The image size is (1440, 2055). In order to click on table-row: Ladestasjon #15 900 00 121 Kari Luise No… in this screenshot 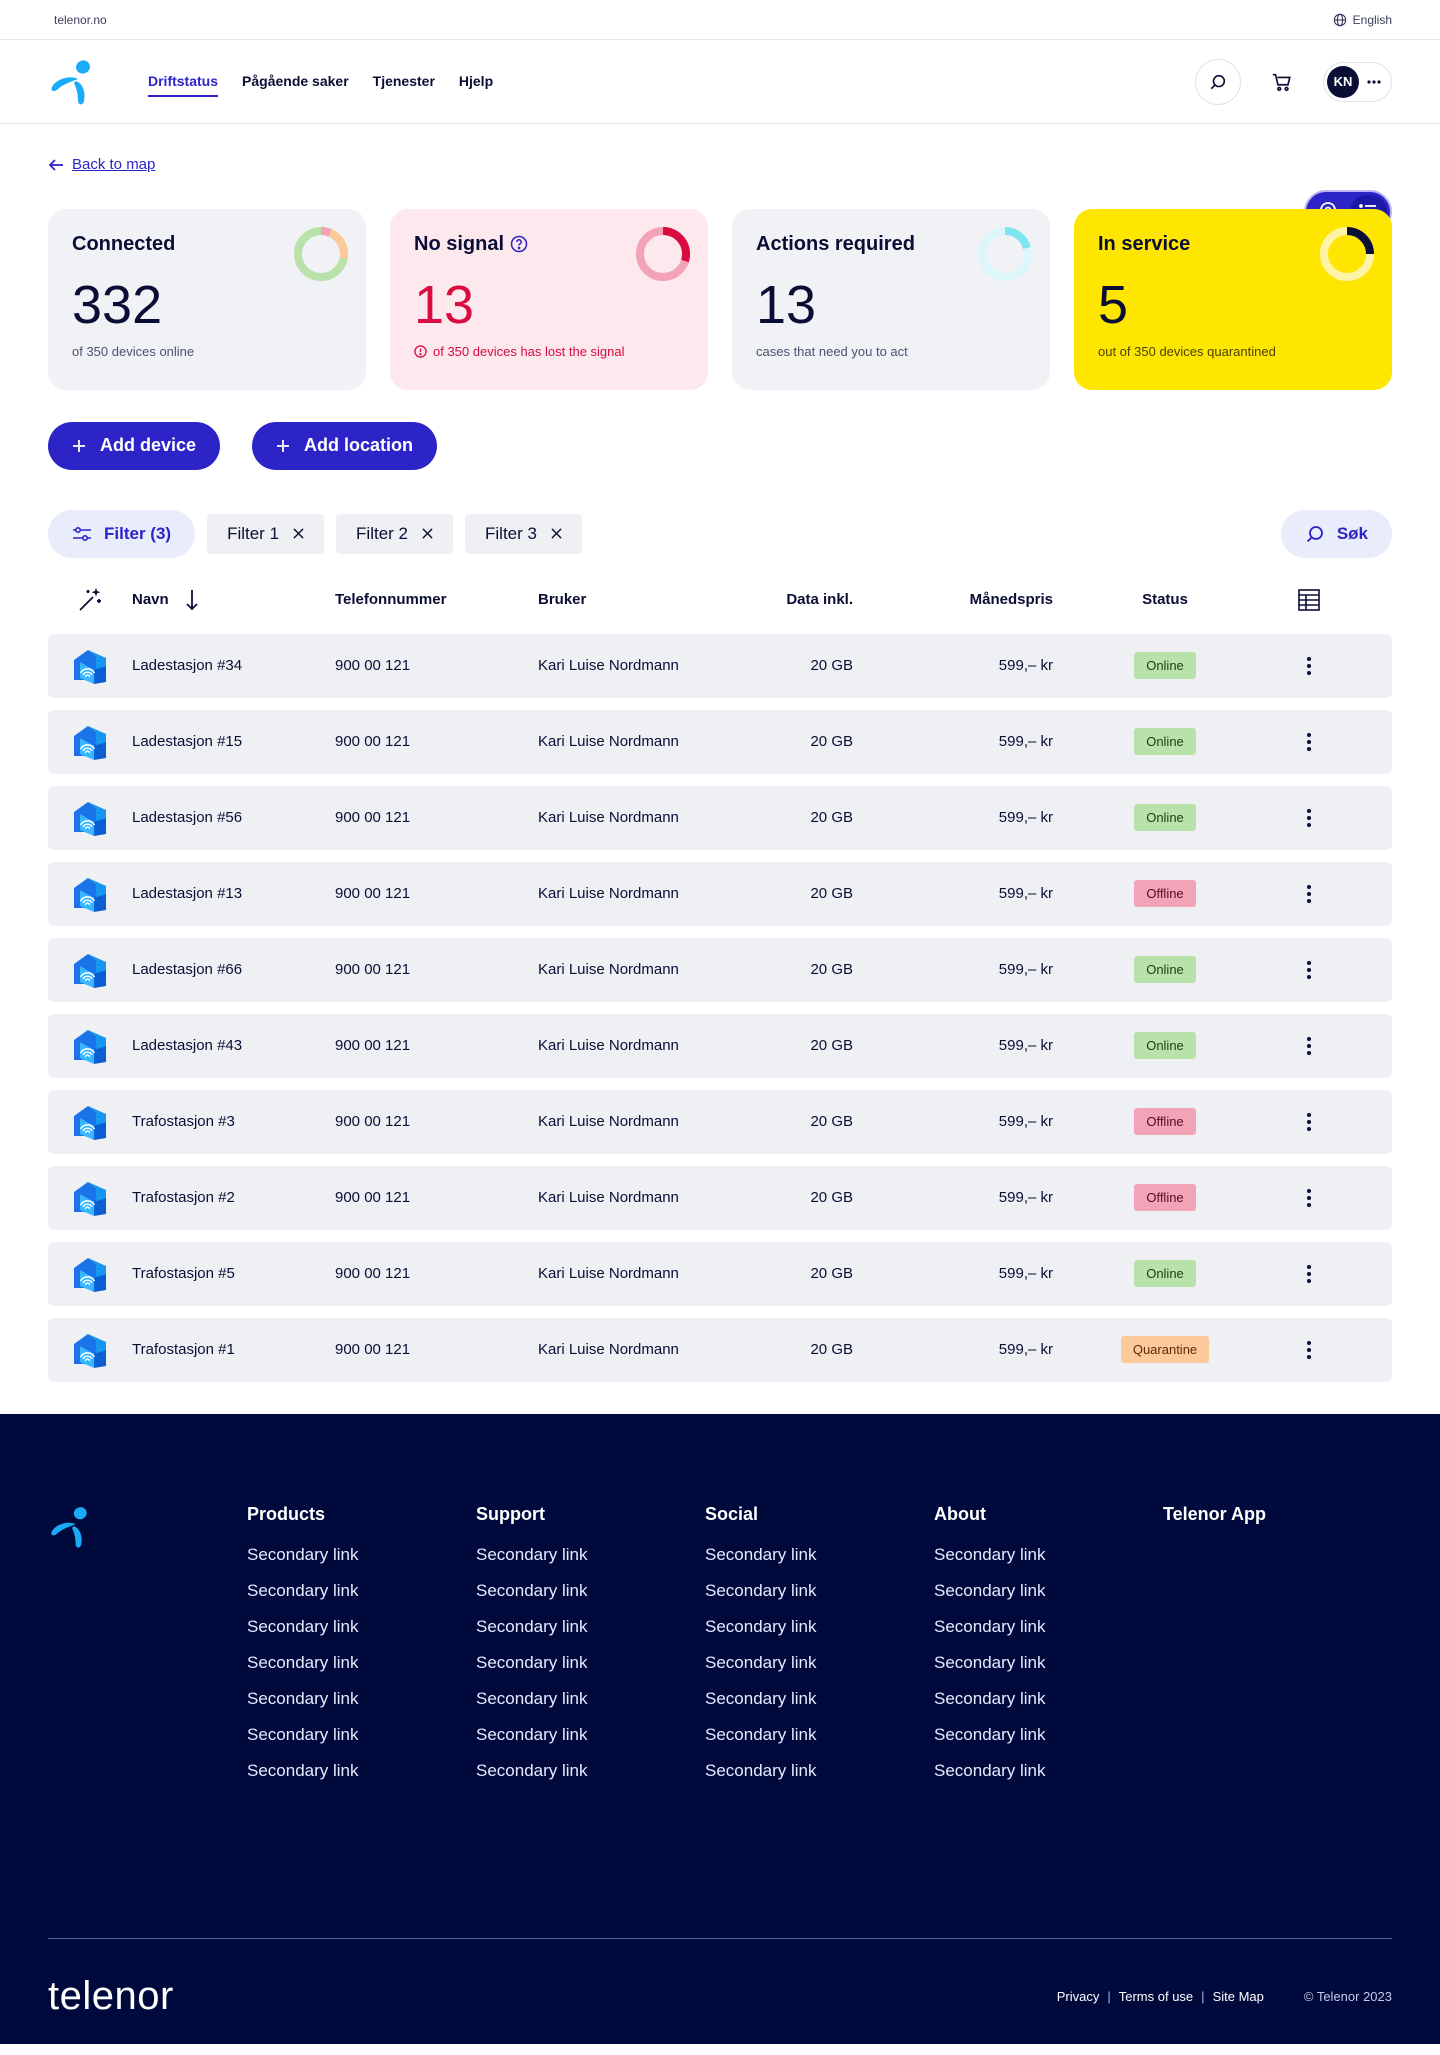, I will do `click(720, 741)`.